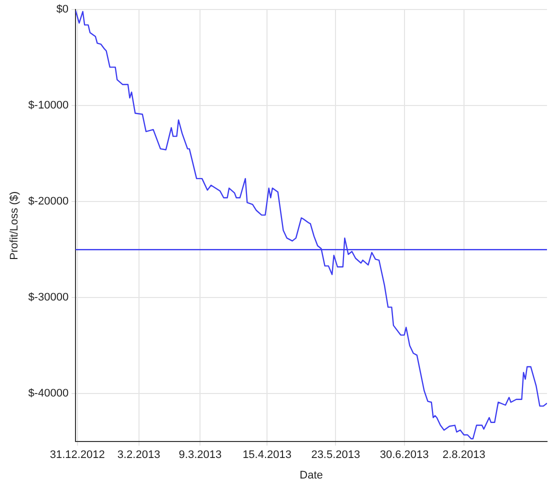 The width and height of the screenshot is (548, 486). I want to click on y-tick-label: $-30000, so click(48, 298).